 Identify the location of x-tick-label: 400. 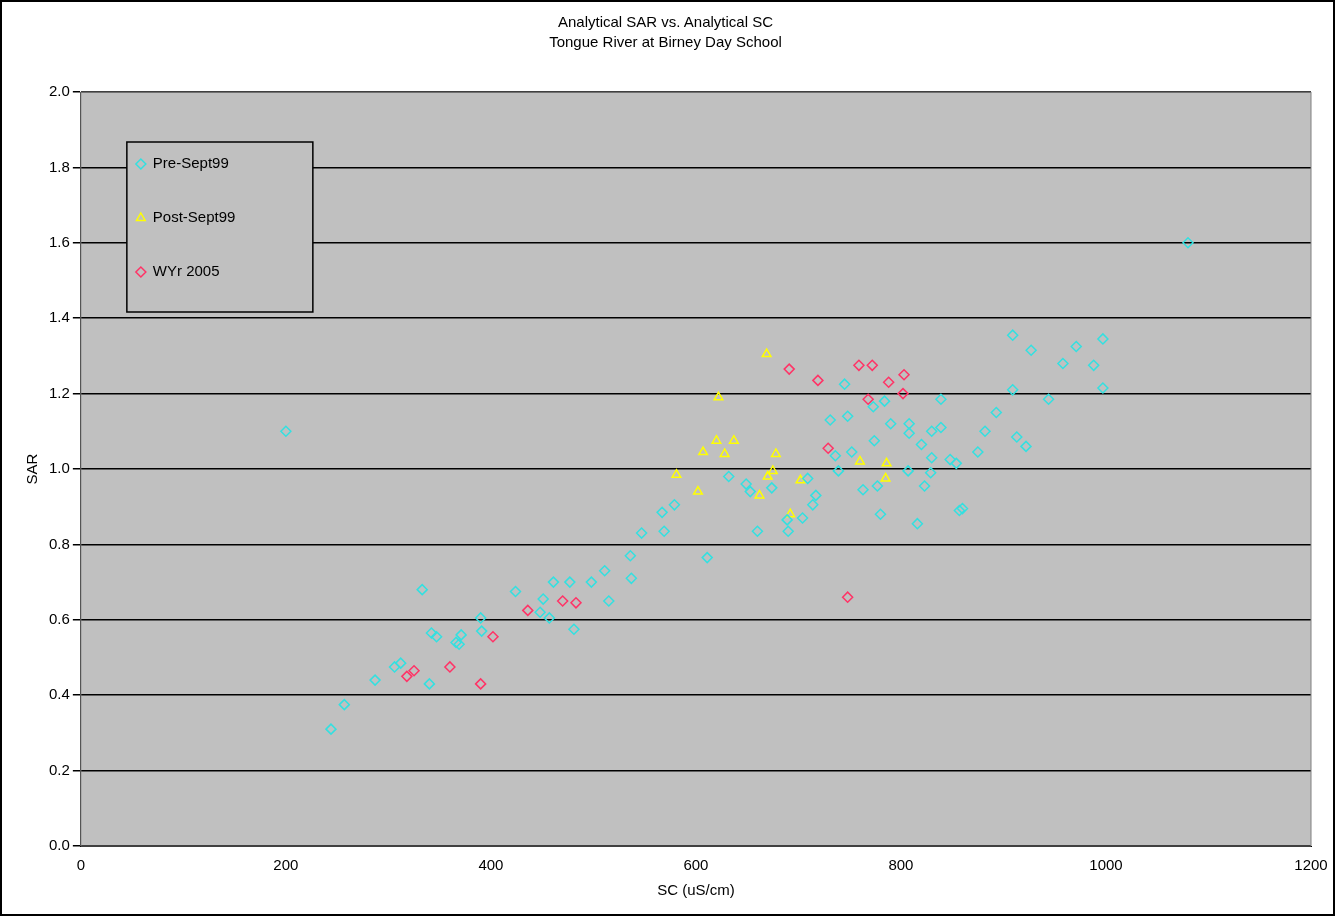
(491, 865).